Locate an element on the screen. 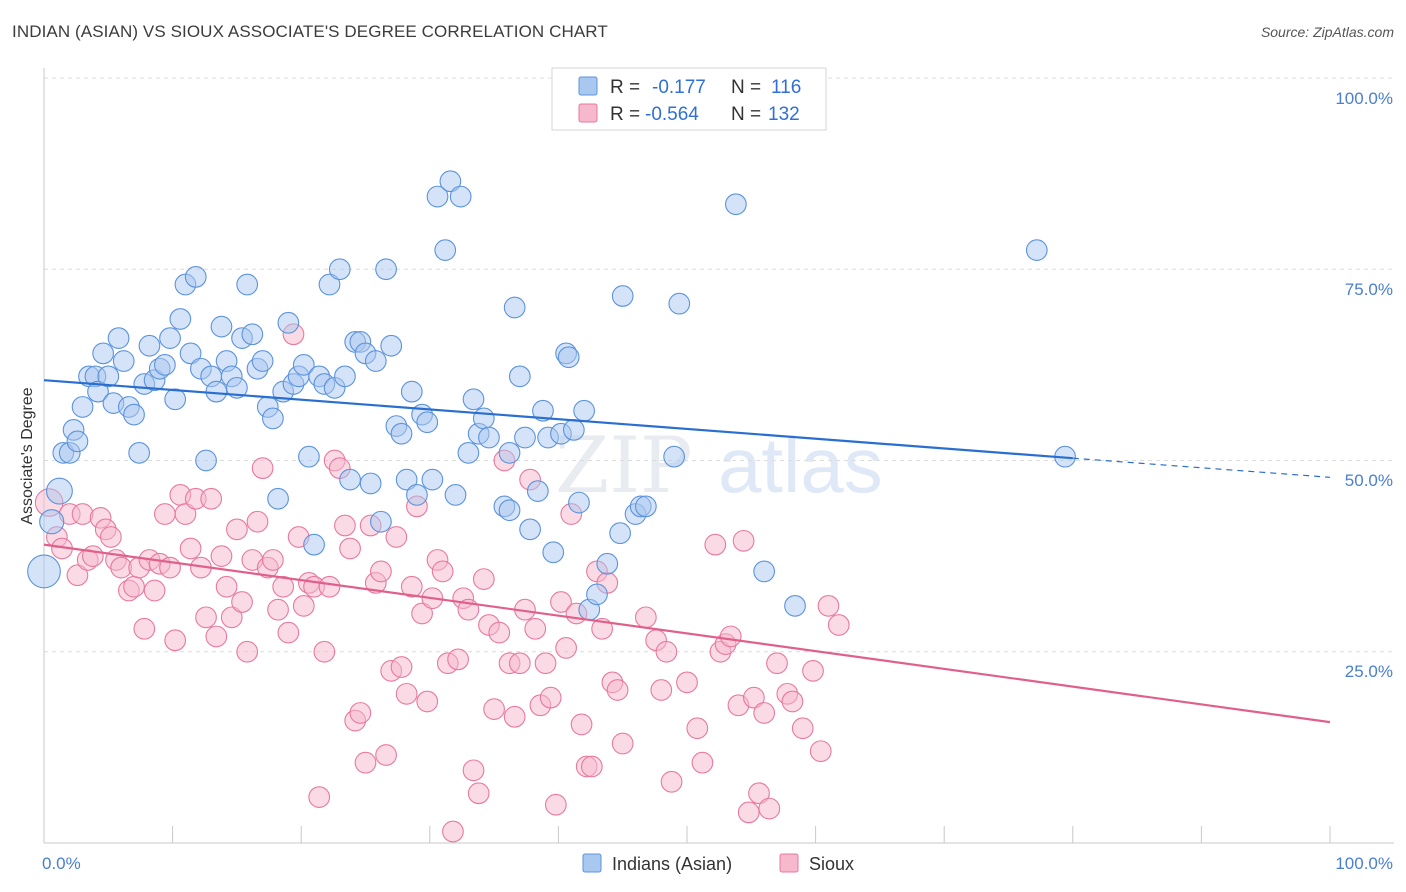 This screenshot has width=1406, height=892. bottom-legend-swatch-pink is located at coordinates (789, 863).